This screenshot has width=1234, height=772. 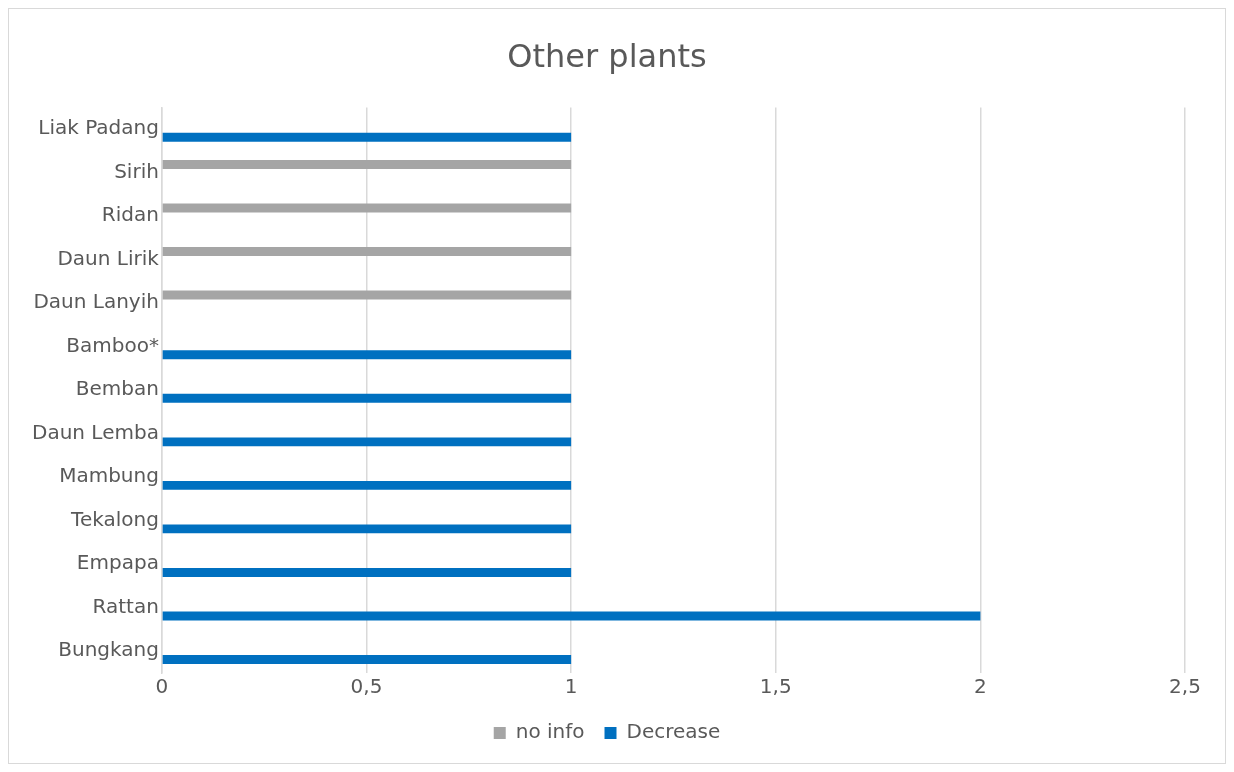 I want to click on y-tick-label: Daun Lanyih, so click(x=96, y=301).